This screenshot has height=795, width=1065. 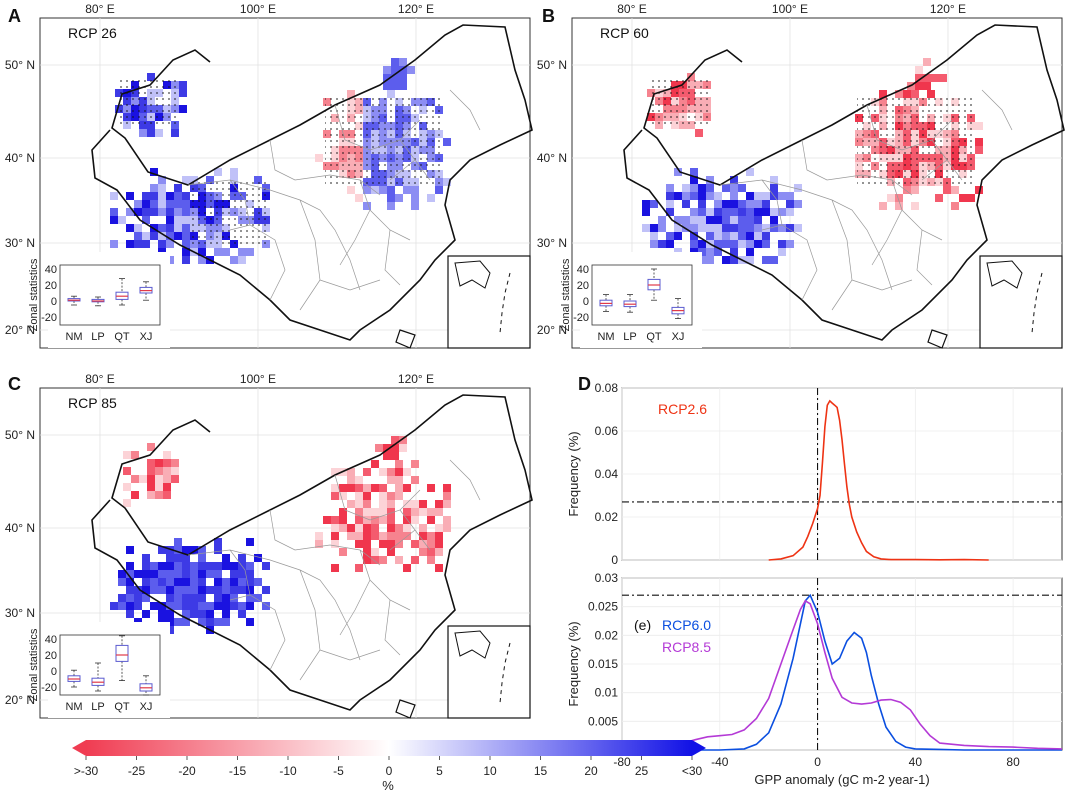 What do you see at coordinates (389, 766) in the screenshot?
I see `colorbar: >-30 -25 -20 -15 -10 -5 0 5 10 15 20 25 <30 %` at bounding box center [389, 766].